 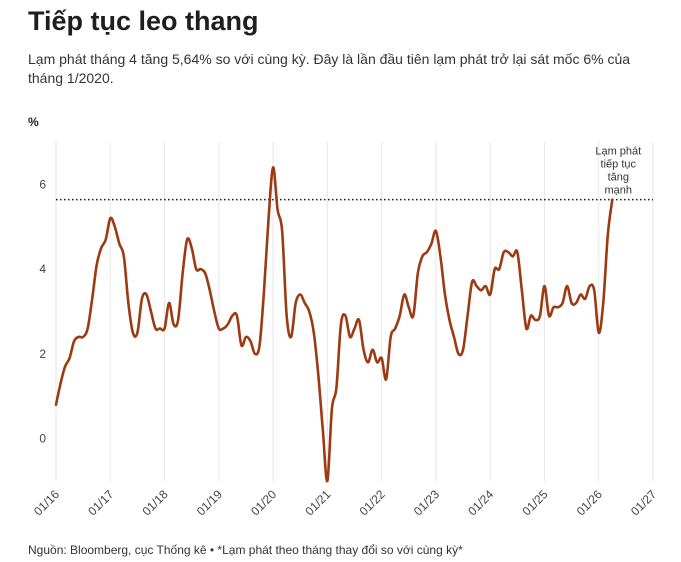 I want to click on x-tick-label: 01/20, so click(x=263, y=502).